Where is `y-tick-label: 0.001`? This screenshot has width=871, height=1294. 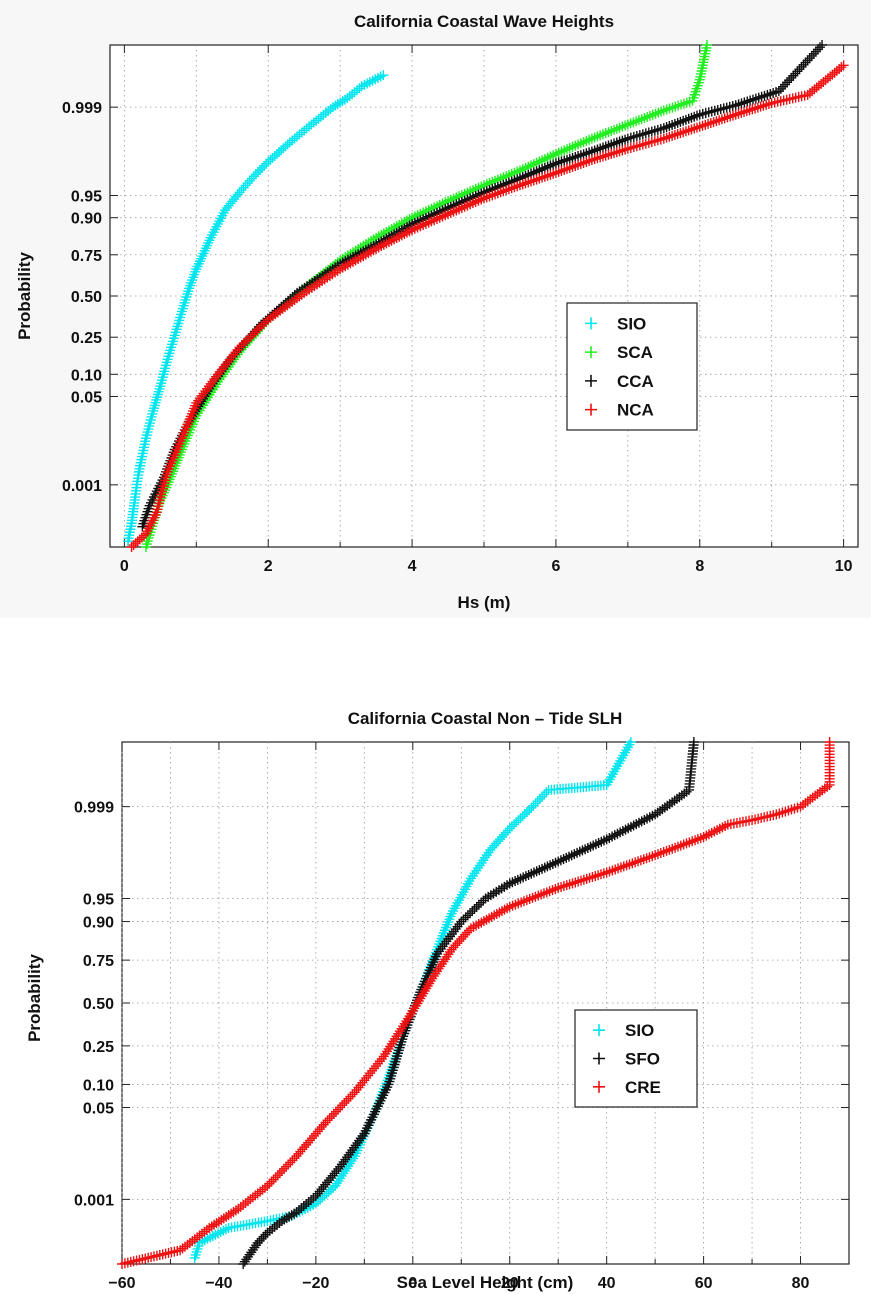 y-tick-label: 0.001 is located at coordinates (94, 1200).